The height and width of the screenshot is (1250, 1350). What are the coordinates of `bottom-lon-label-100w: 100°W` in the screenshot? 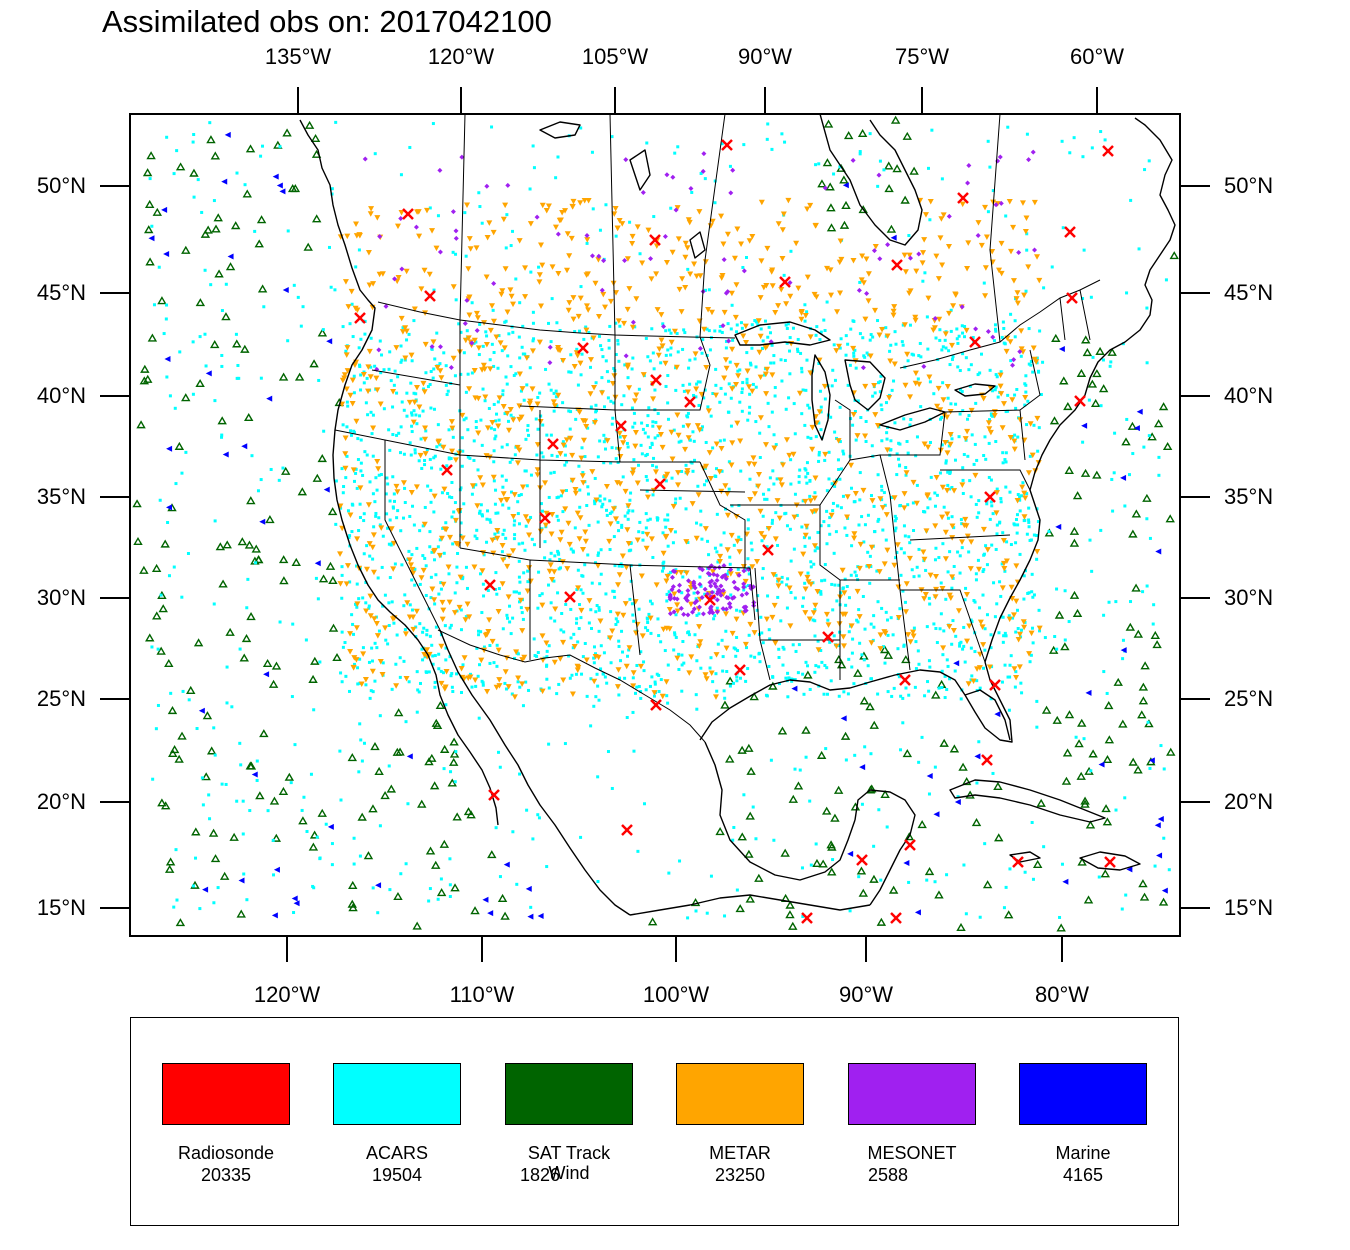 It's located at (676, 994).